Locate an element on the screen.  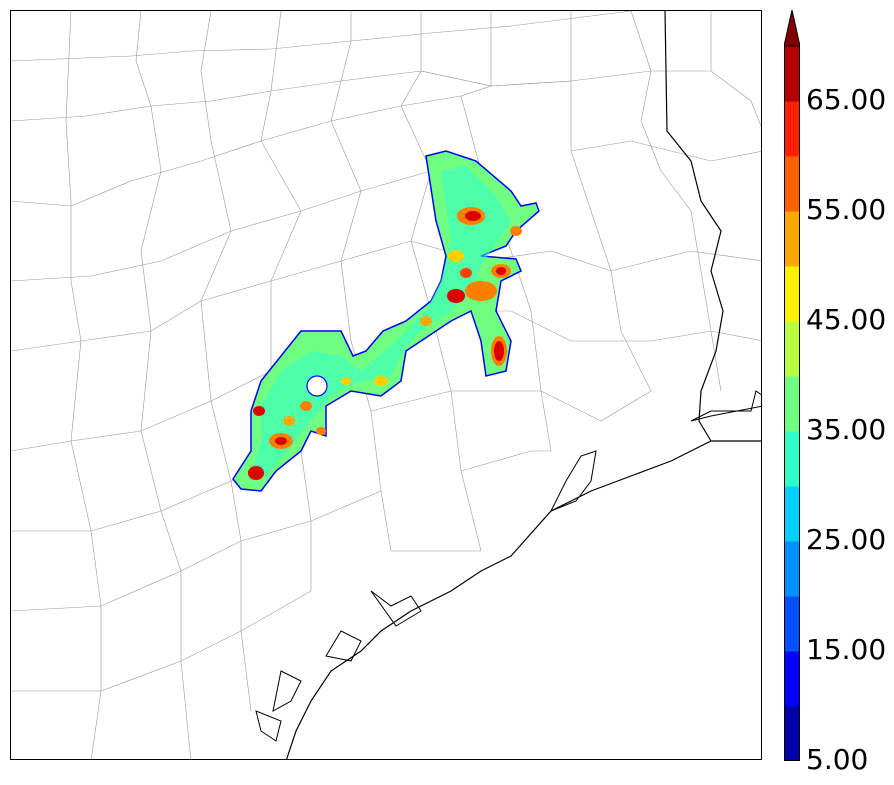
colorbar is located at coordinates (792, 385).